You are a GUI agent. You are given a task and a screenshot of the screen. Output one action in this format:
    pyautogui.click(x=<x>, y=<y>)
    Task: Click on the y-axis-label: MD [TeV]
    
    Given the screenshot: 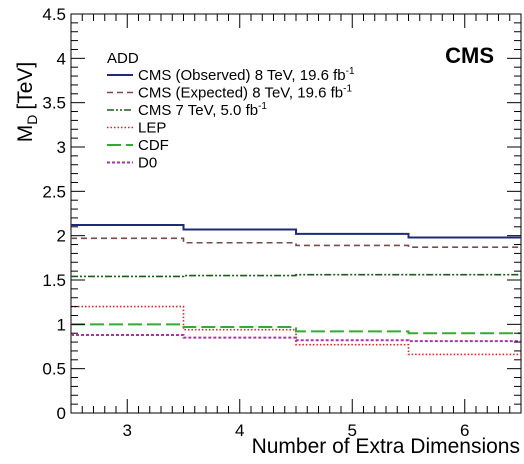 What is the action you would take?
    pyautogui.click(x=27, y=102)
    